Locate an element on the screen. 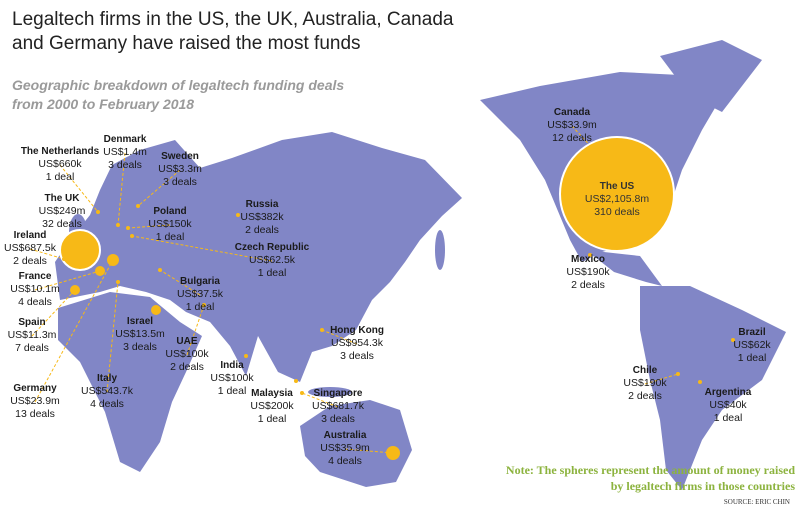 The image size is (800, 532). country-label: Chile US$190k 2 deals is located at coordinates (644, 383).